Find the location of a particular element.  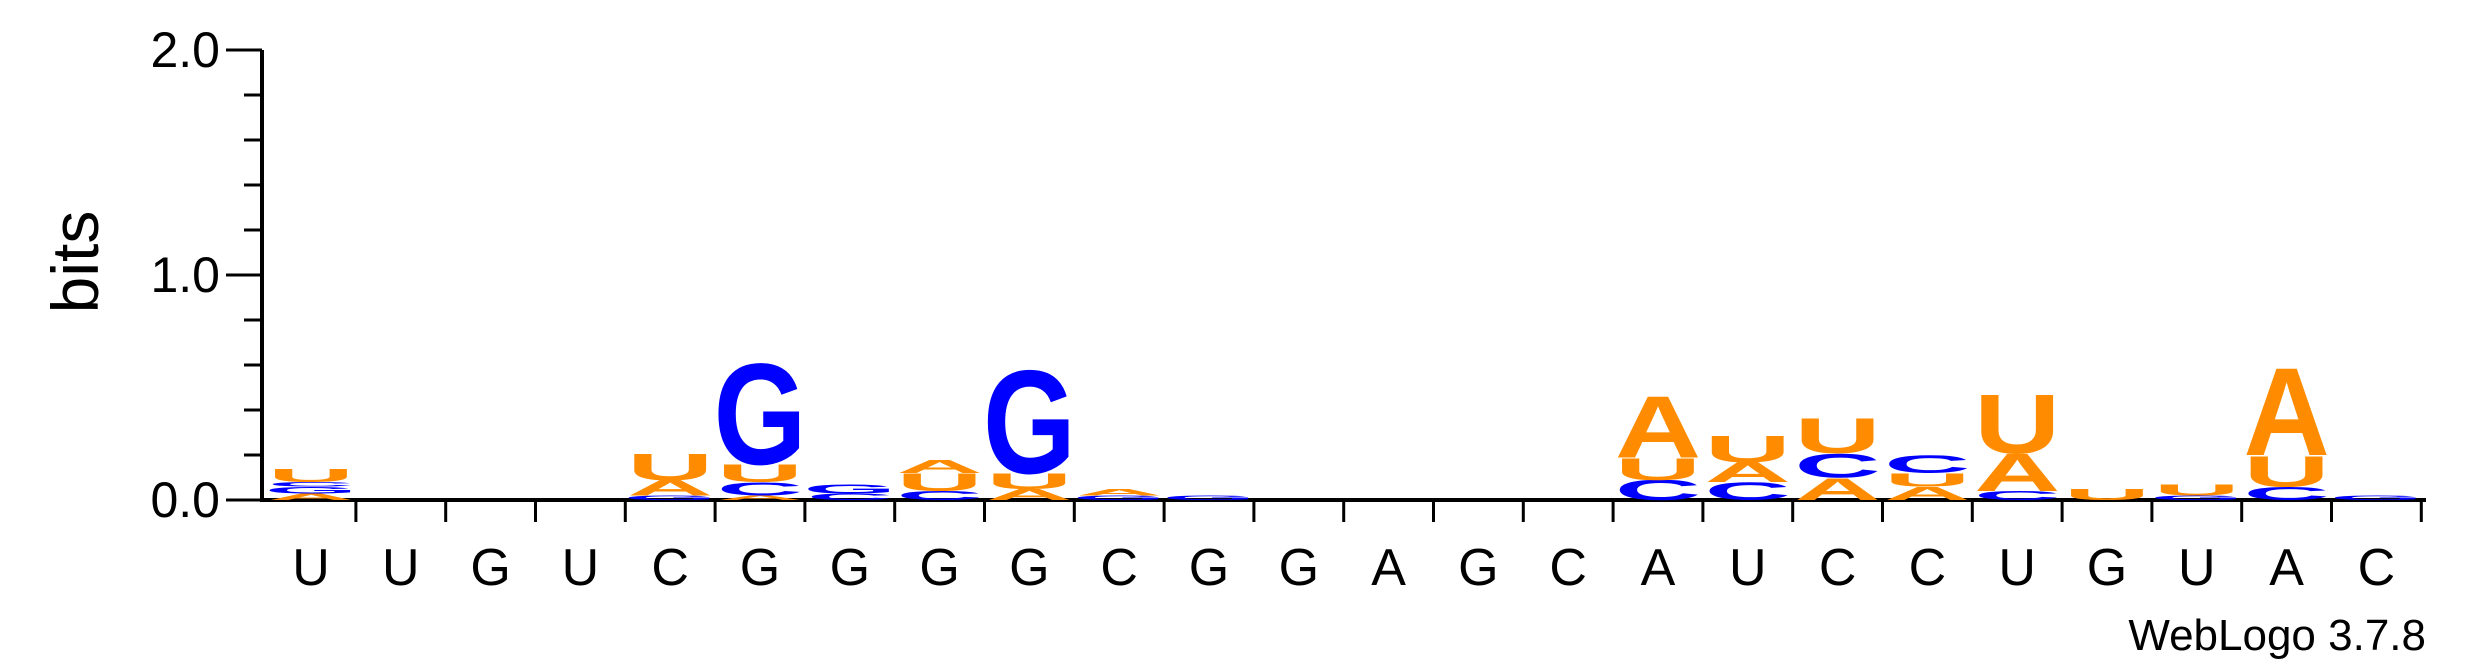

glyph-A-pos1: A is located at coordinates (311, 496).